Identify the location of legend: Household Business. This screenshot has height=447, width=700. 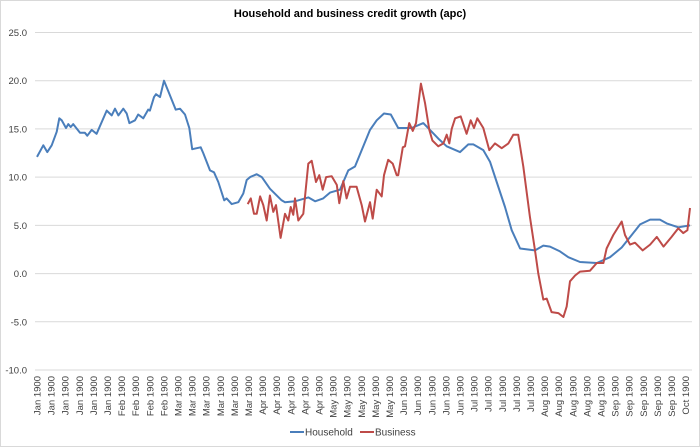
(353, 433).